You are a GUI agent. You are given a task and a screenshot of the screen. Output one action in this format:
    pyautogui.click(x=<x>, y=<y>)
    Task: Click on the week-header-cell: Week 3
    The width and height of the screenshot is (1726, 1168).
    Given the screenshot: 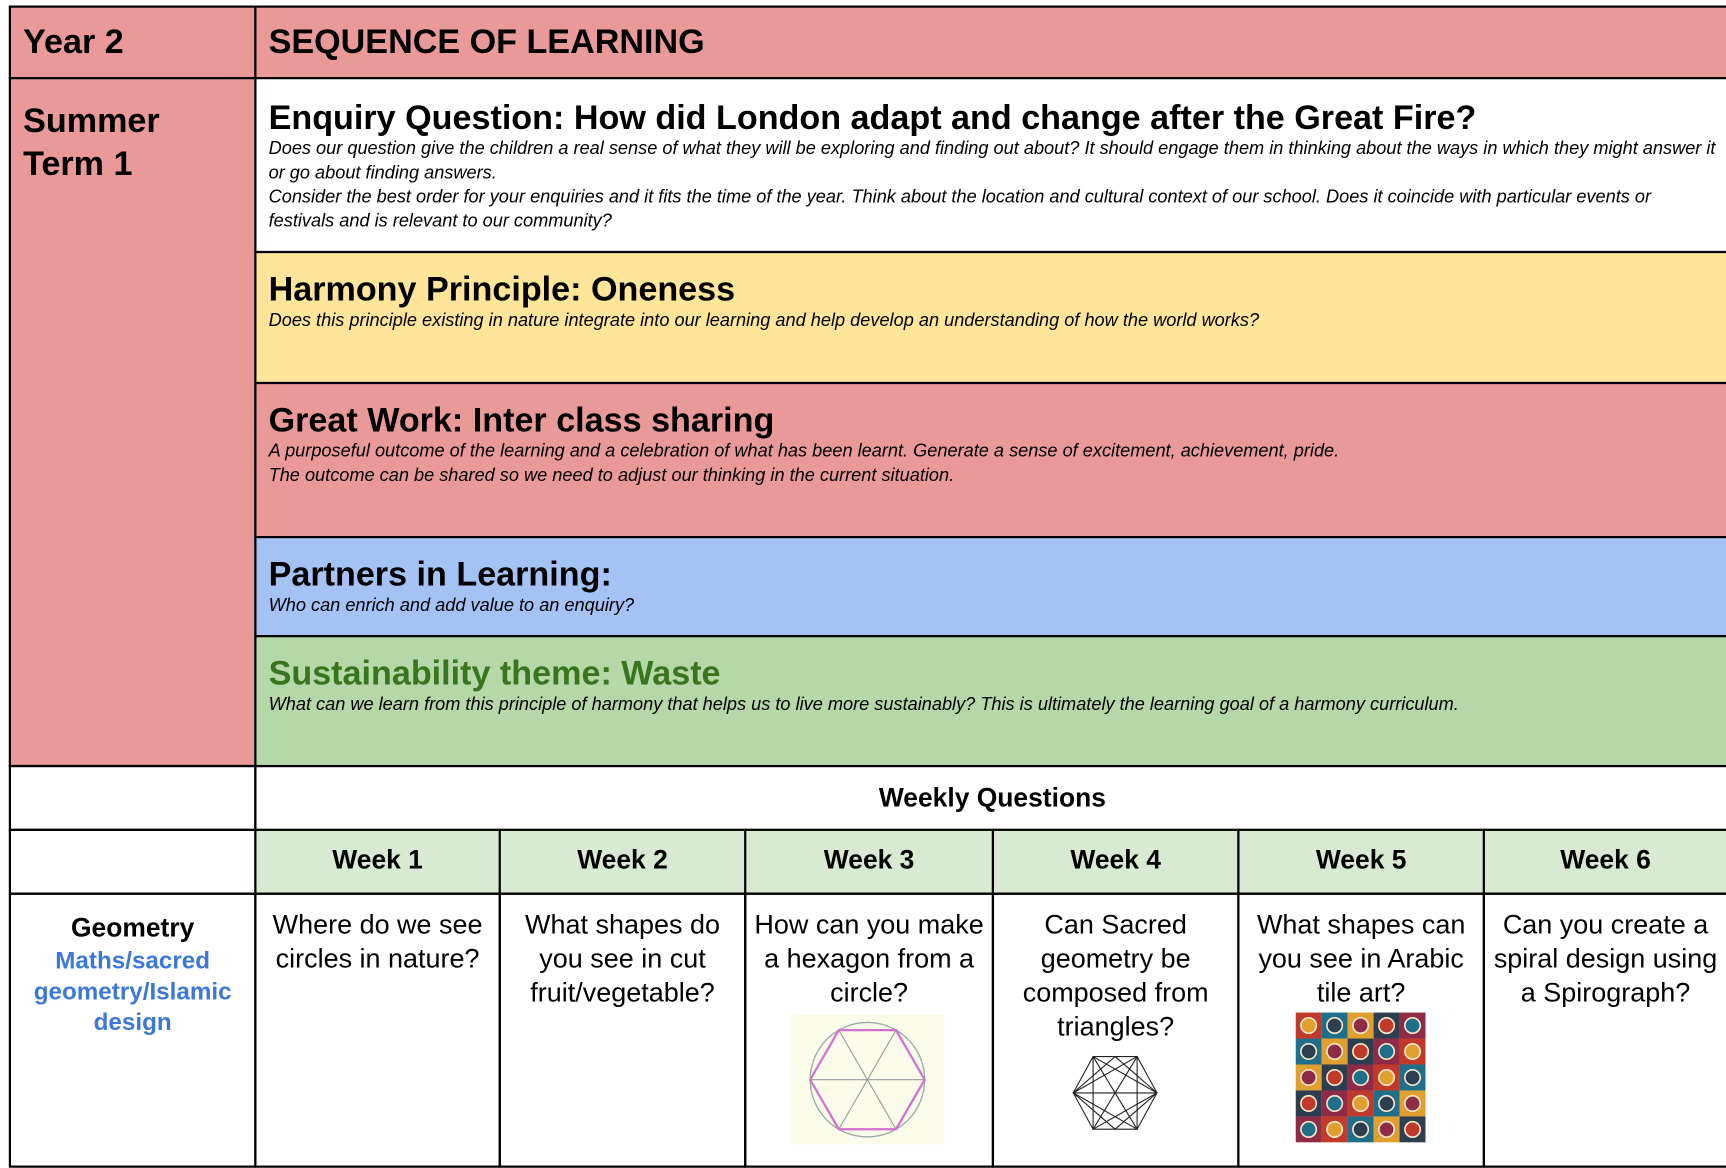 What is the action you would take?
    pyautogui.click(x=869, y=861)
    